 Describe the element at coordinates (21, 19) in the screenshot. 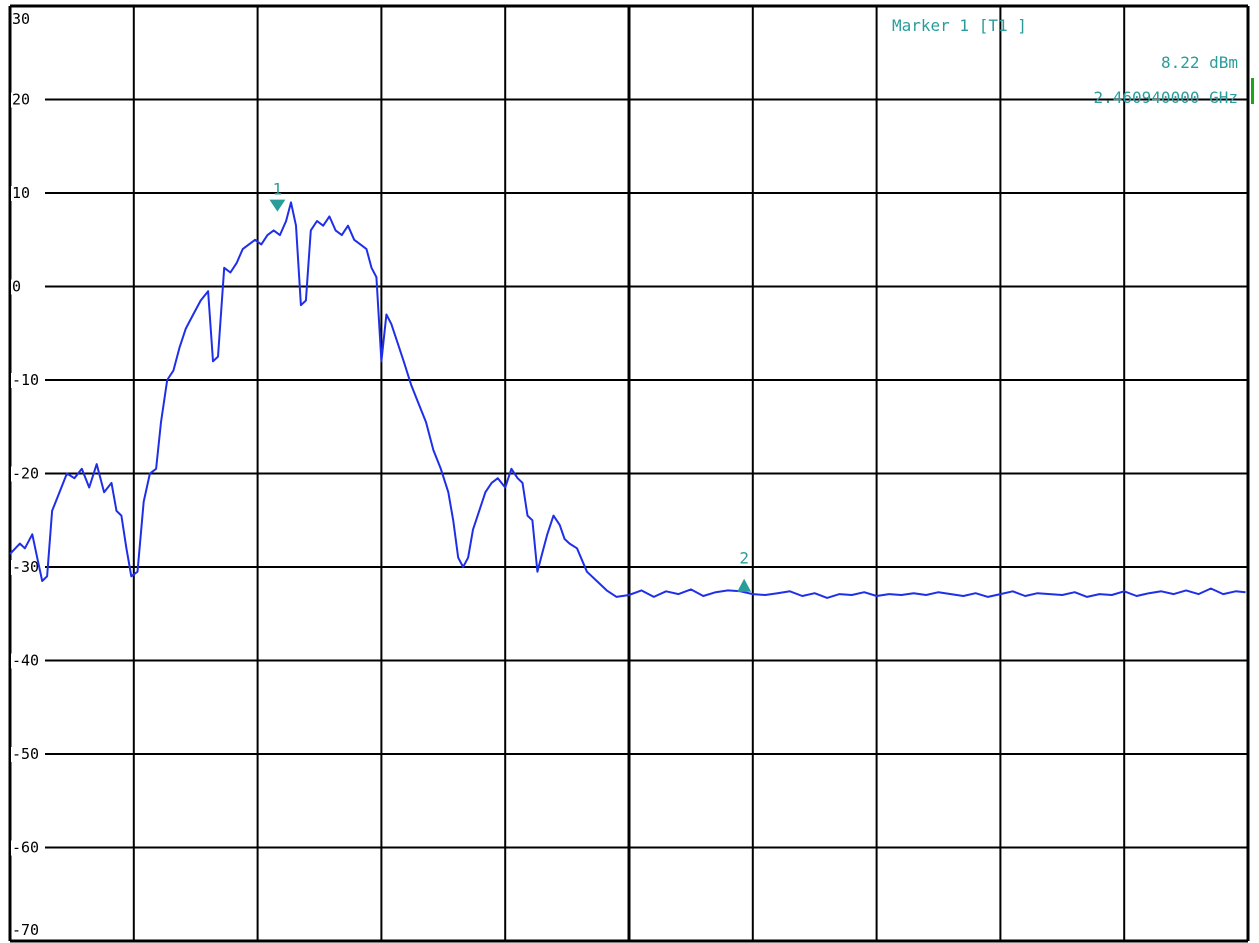

I see `y-tick-label: 30` at that location.